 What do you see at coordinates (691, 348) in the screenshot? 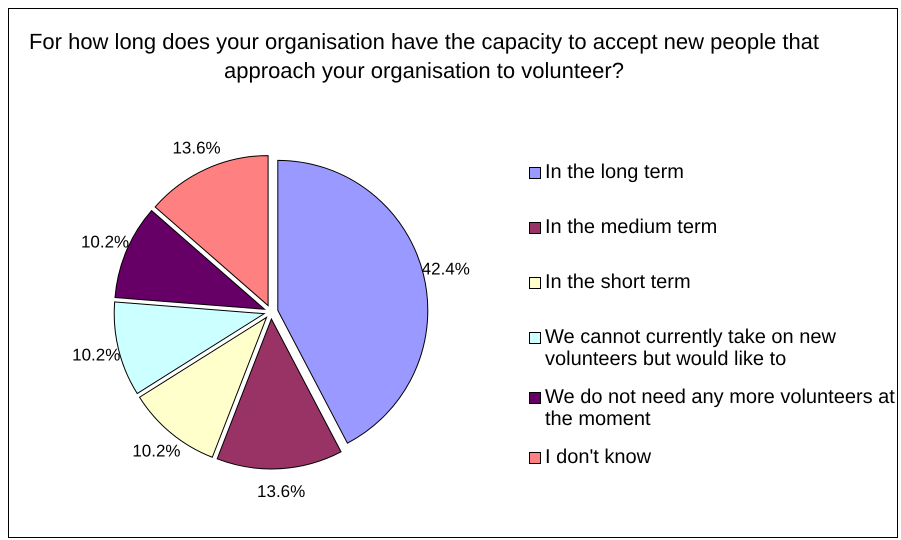
I see `legend-label: We cannot currently take on new volunteers but would like to` at bounding box center [691, 348].